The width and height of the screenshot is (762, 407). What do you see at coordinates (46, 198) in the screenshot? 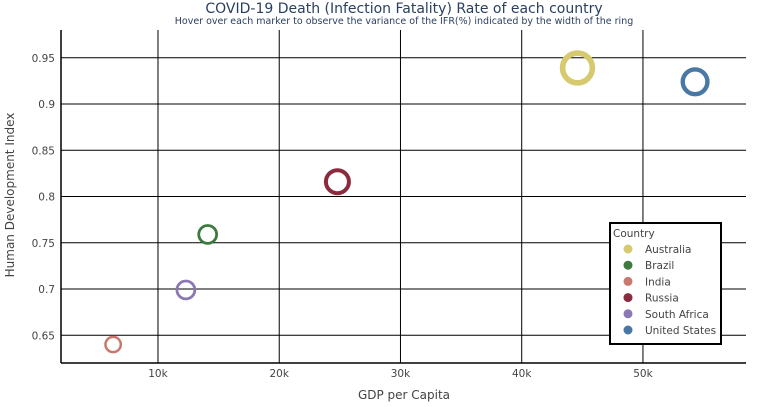
I see `y-tick-label: 0.8` at bounding box center [46, 198].